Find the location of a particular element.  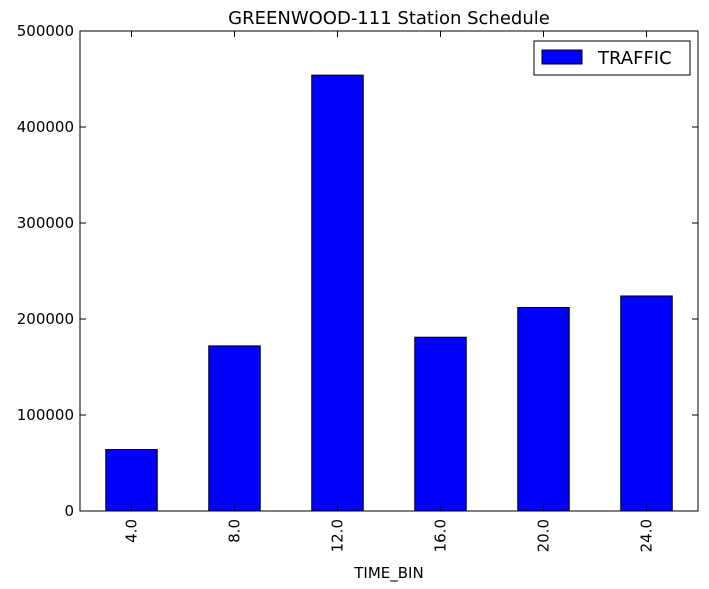

x-axis-label: TIME_BIN is located at coordinates (388, 573).